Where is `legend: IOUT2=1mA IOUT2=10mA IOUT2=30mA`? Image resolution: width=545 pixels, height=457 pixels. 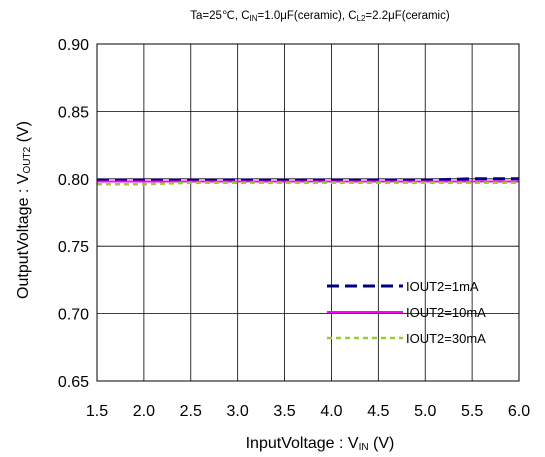 legend: IOUT2=1mA IOUT2=10mA IOUT2=30mA is located at coordinates (406, 312).